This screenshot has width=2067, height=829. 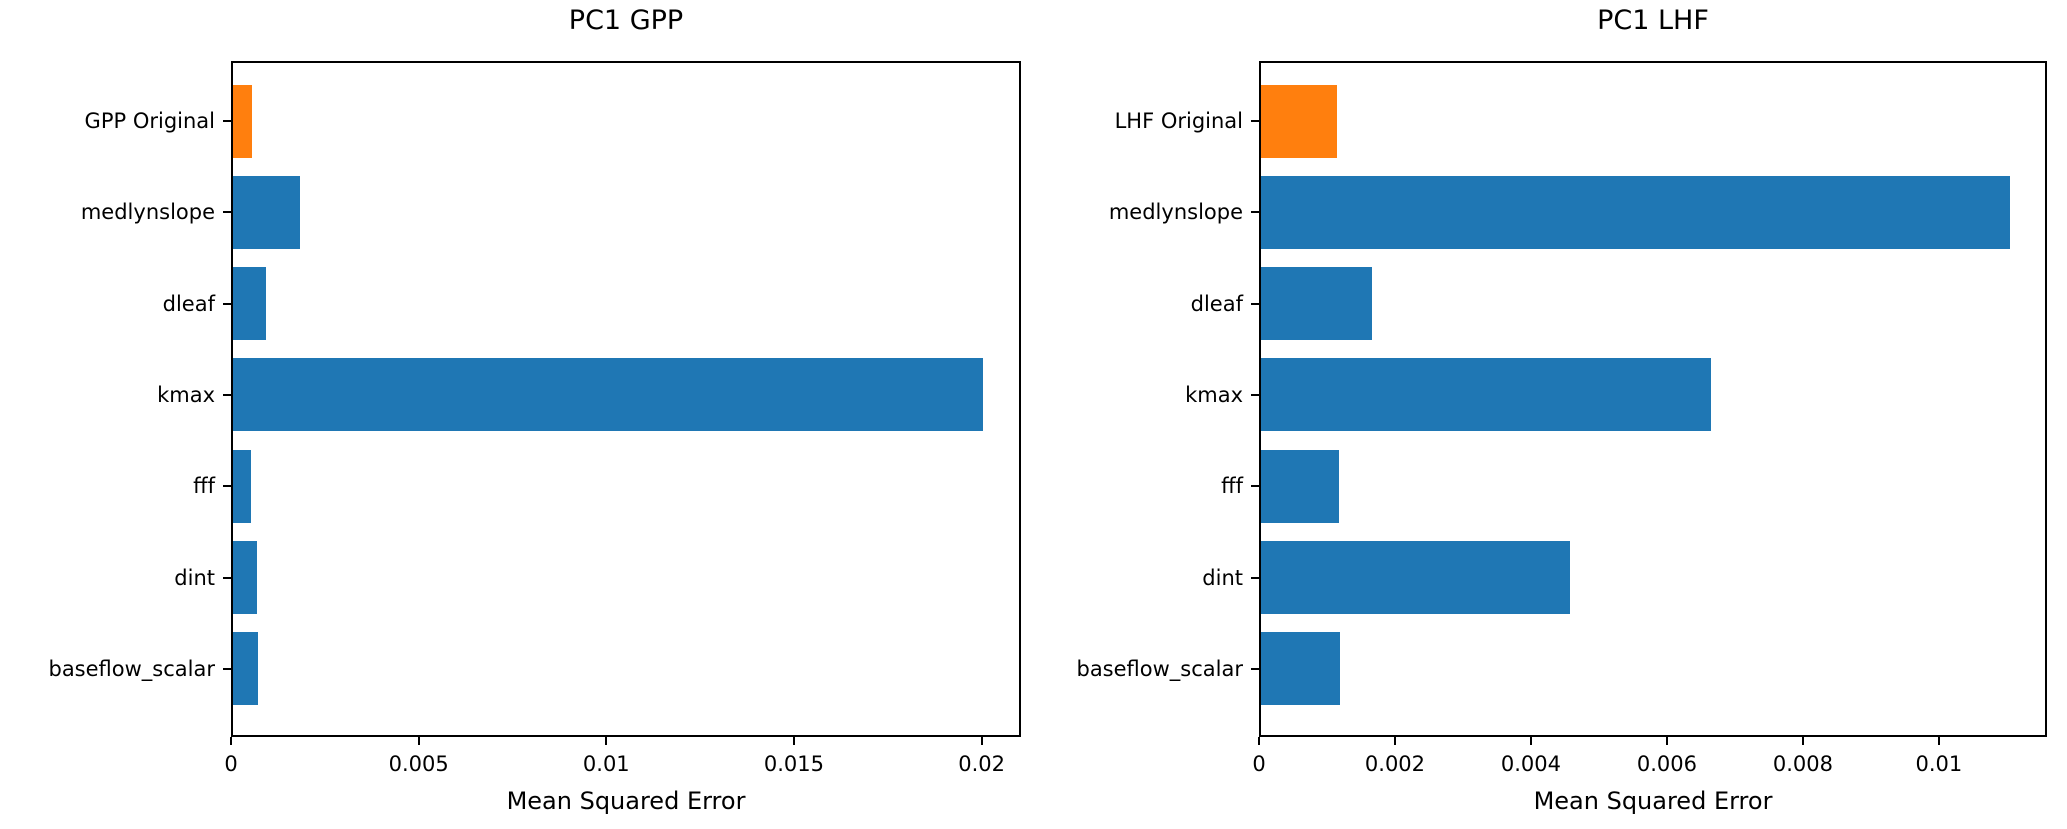 I want to click on chart-title-pc1-gpp: PC1 GPP, so click(x=626, y=20).